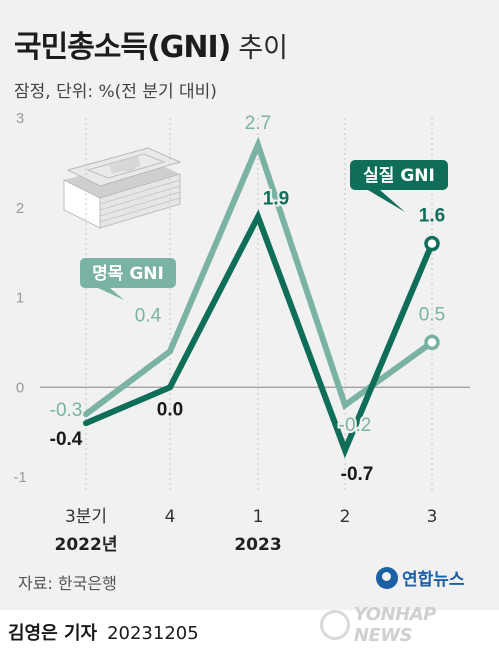 Image resolution: width=499 pixels, height=653 pixels. I want to click on nominal-gni-data-label: 2.7, so click(258, 123).